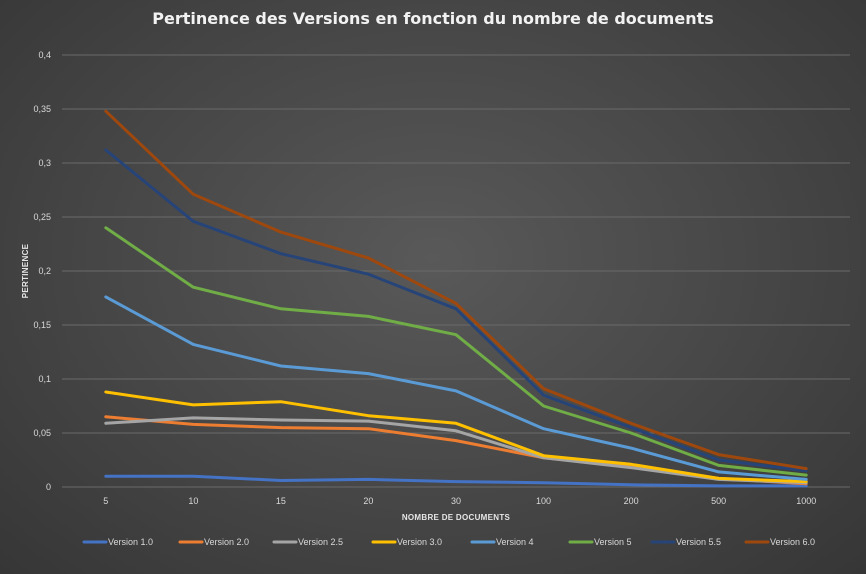 Image resolution: width=866 pixels, height=574 pixels. What do you see at coordinates (631, 501) in the screenshot?
I see `x-tick-label: 200` at bounding box center [631, 501].